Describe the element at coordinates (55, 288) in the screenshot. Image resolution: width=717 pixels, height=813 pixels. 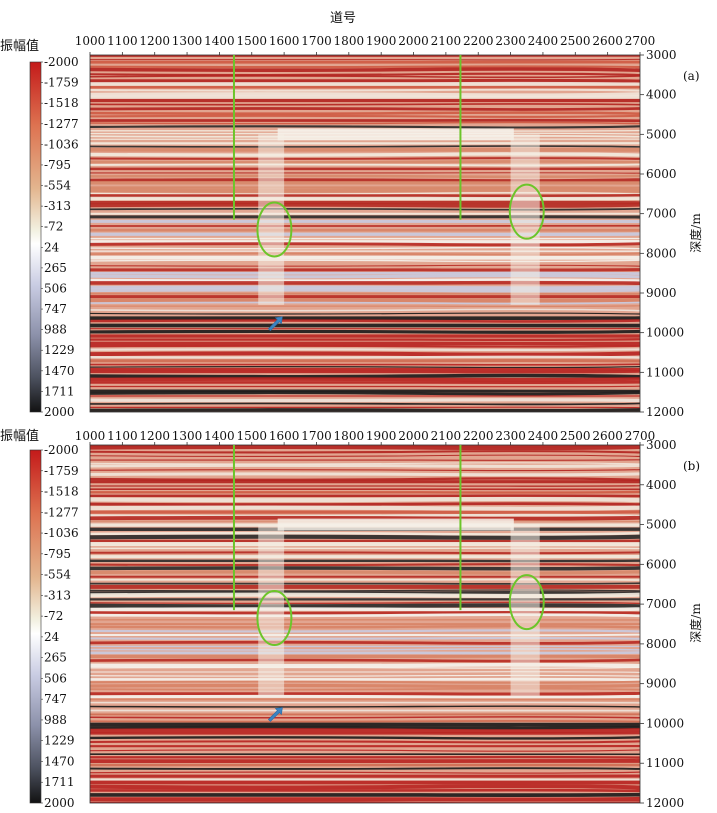
I see `colorbar-tick-label: 506` at that location.